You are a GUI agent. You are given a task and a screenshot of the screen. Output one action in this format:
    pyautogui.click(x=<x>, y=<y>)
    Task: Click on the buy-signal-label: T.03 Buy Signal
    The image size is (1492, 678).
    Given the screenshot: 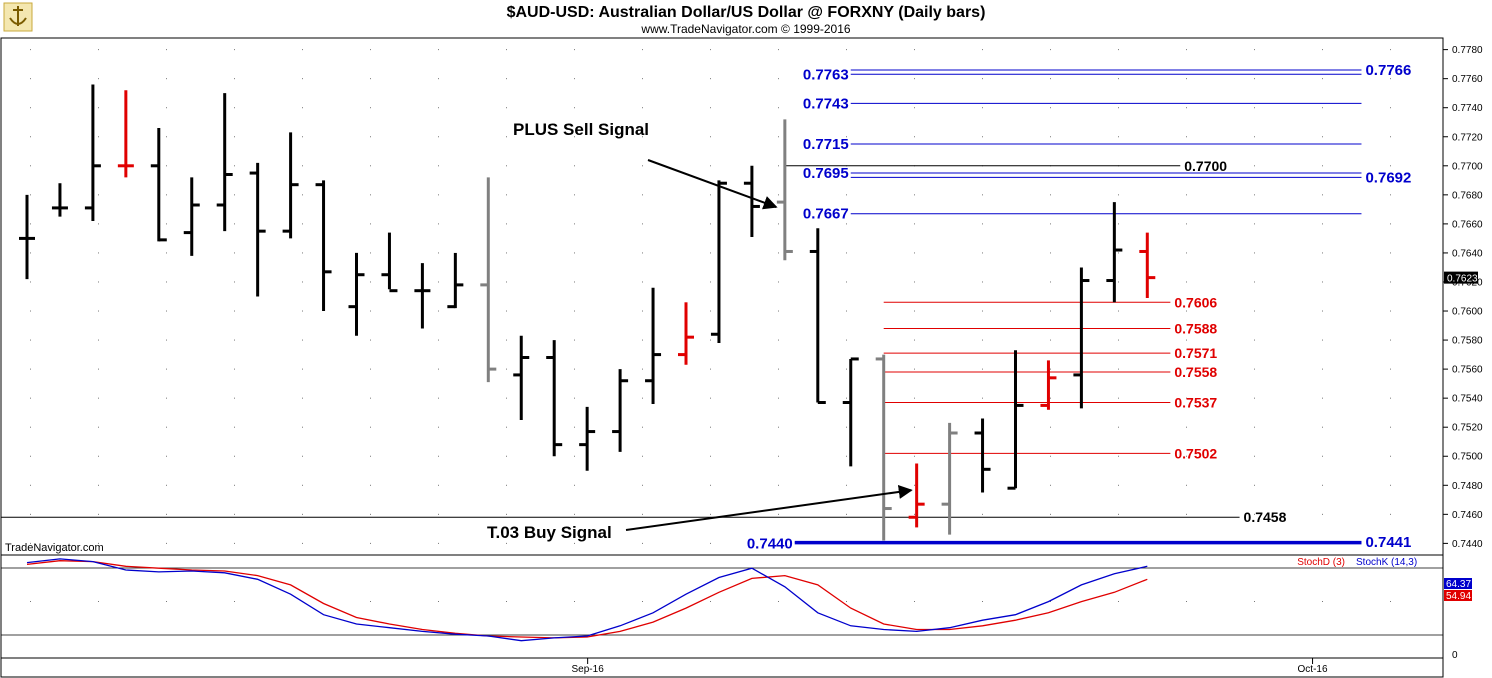 What is the action you would take?
    pyautogui.click(x=549, y=532)
    